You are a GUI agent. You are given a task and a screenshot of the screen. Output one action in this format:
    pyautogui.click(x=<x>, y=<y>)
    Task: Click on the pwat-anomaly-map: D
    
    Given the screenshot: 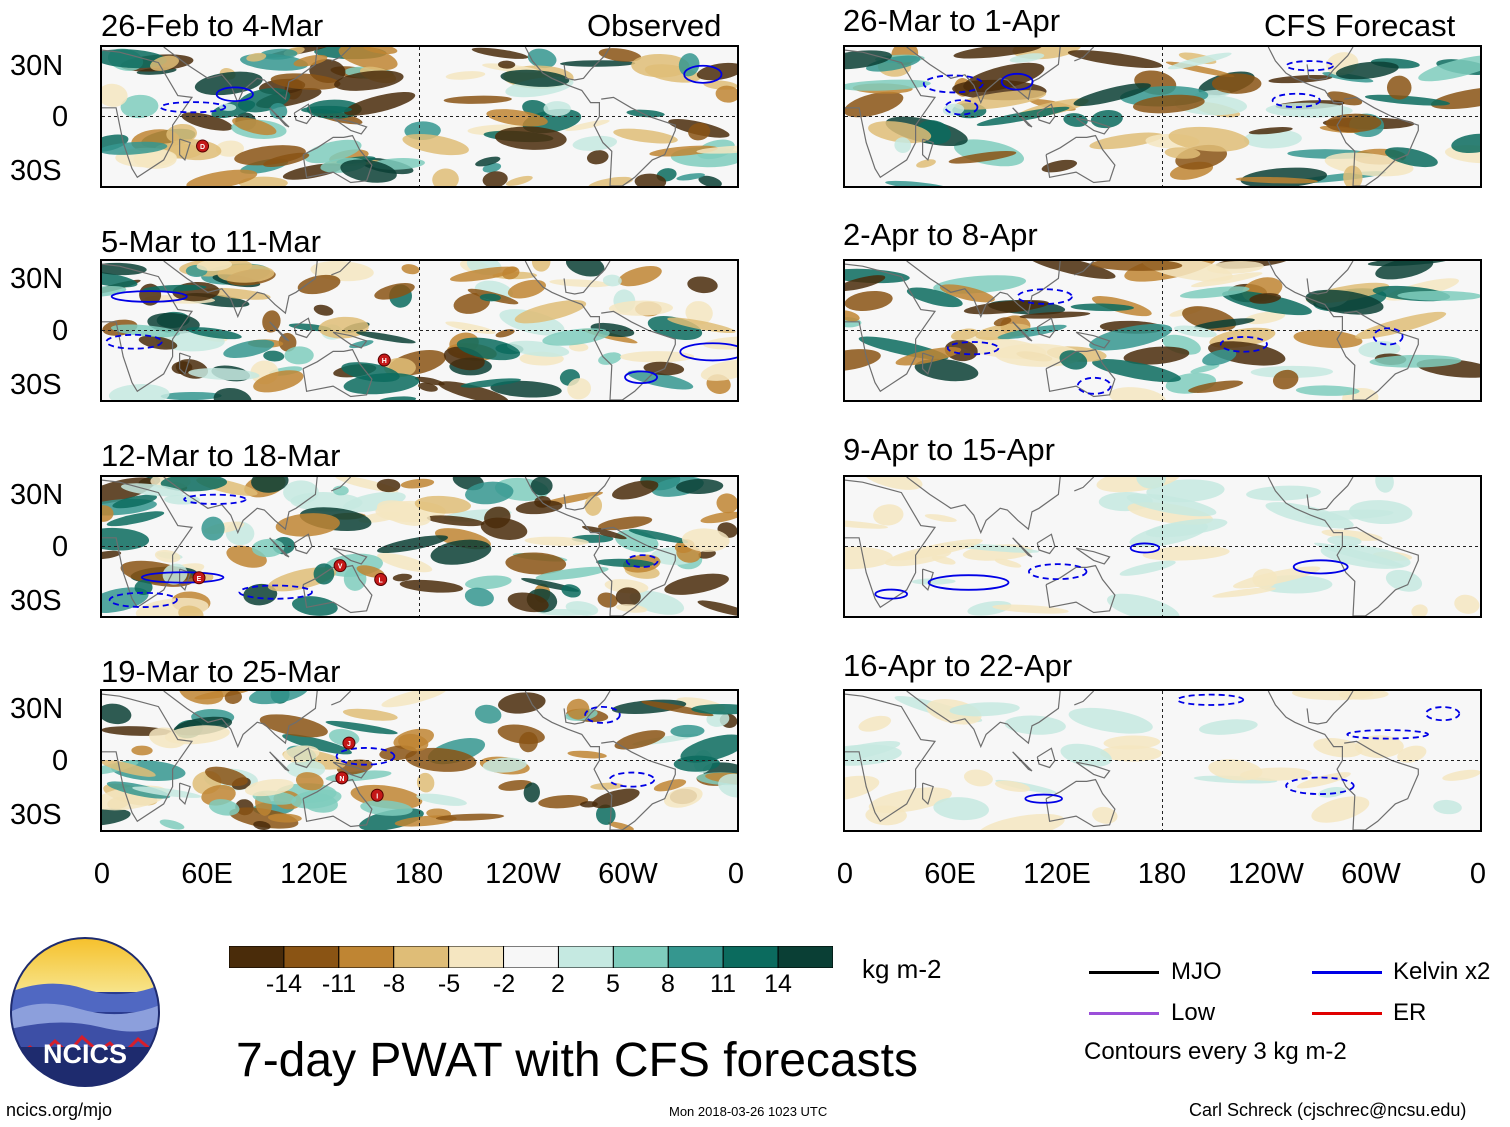 What is the action you would take?
    pyautogui.click(x=419, y=116)
    